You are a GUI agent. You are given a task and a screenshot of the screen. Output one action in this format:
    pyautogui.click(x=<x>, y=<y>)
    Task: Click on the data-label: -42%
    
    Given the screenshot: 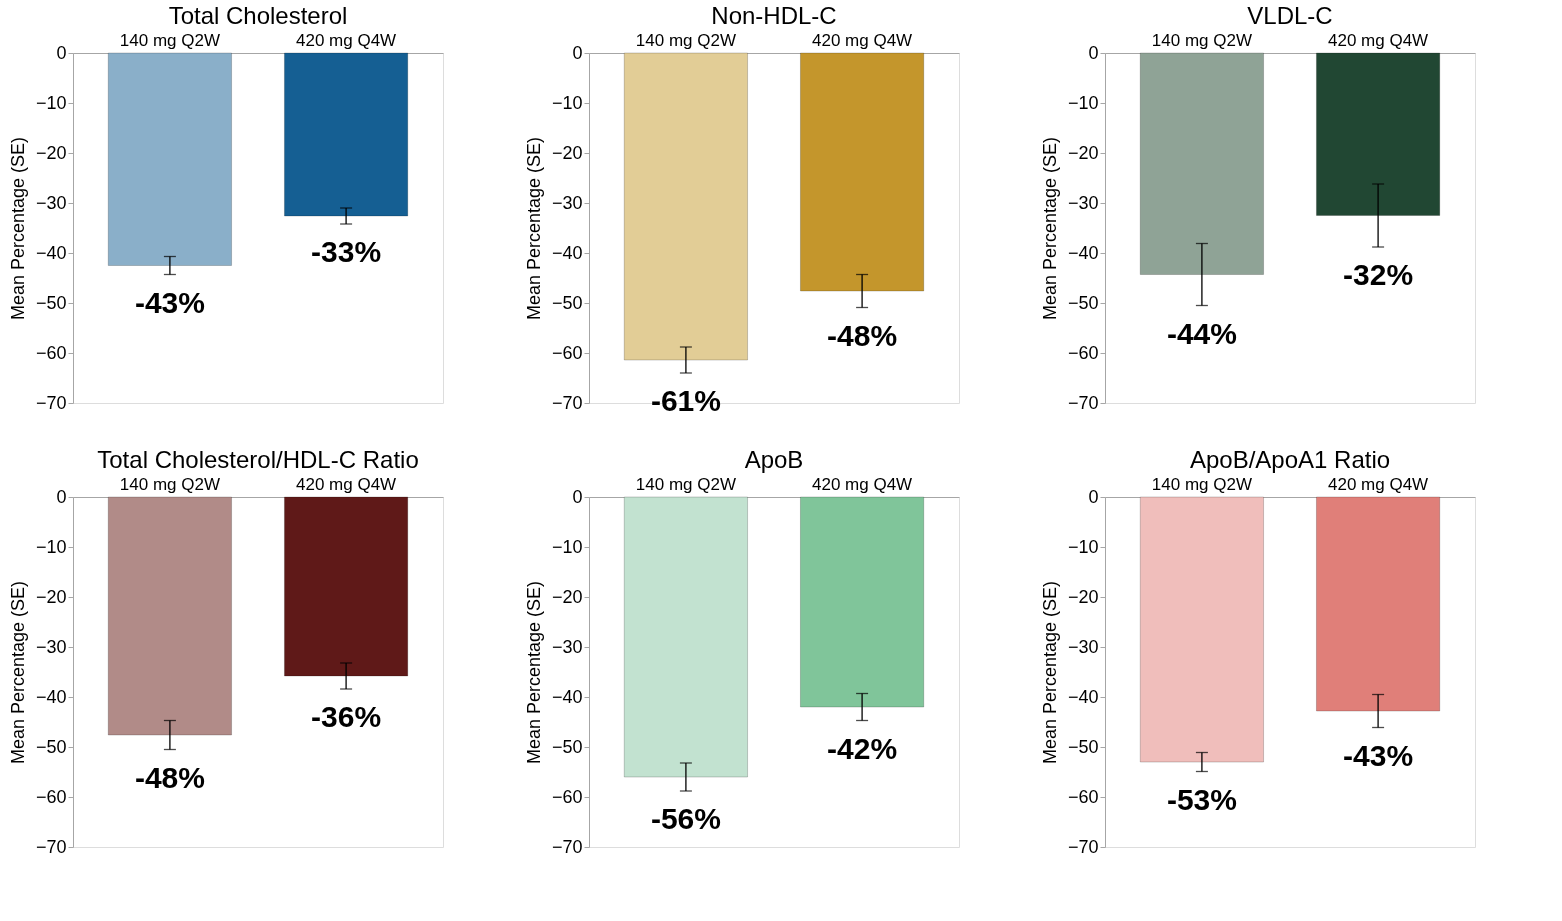 What is the action you would take?
    pyautogui.click(x=862, y=748)
    